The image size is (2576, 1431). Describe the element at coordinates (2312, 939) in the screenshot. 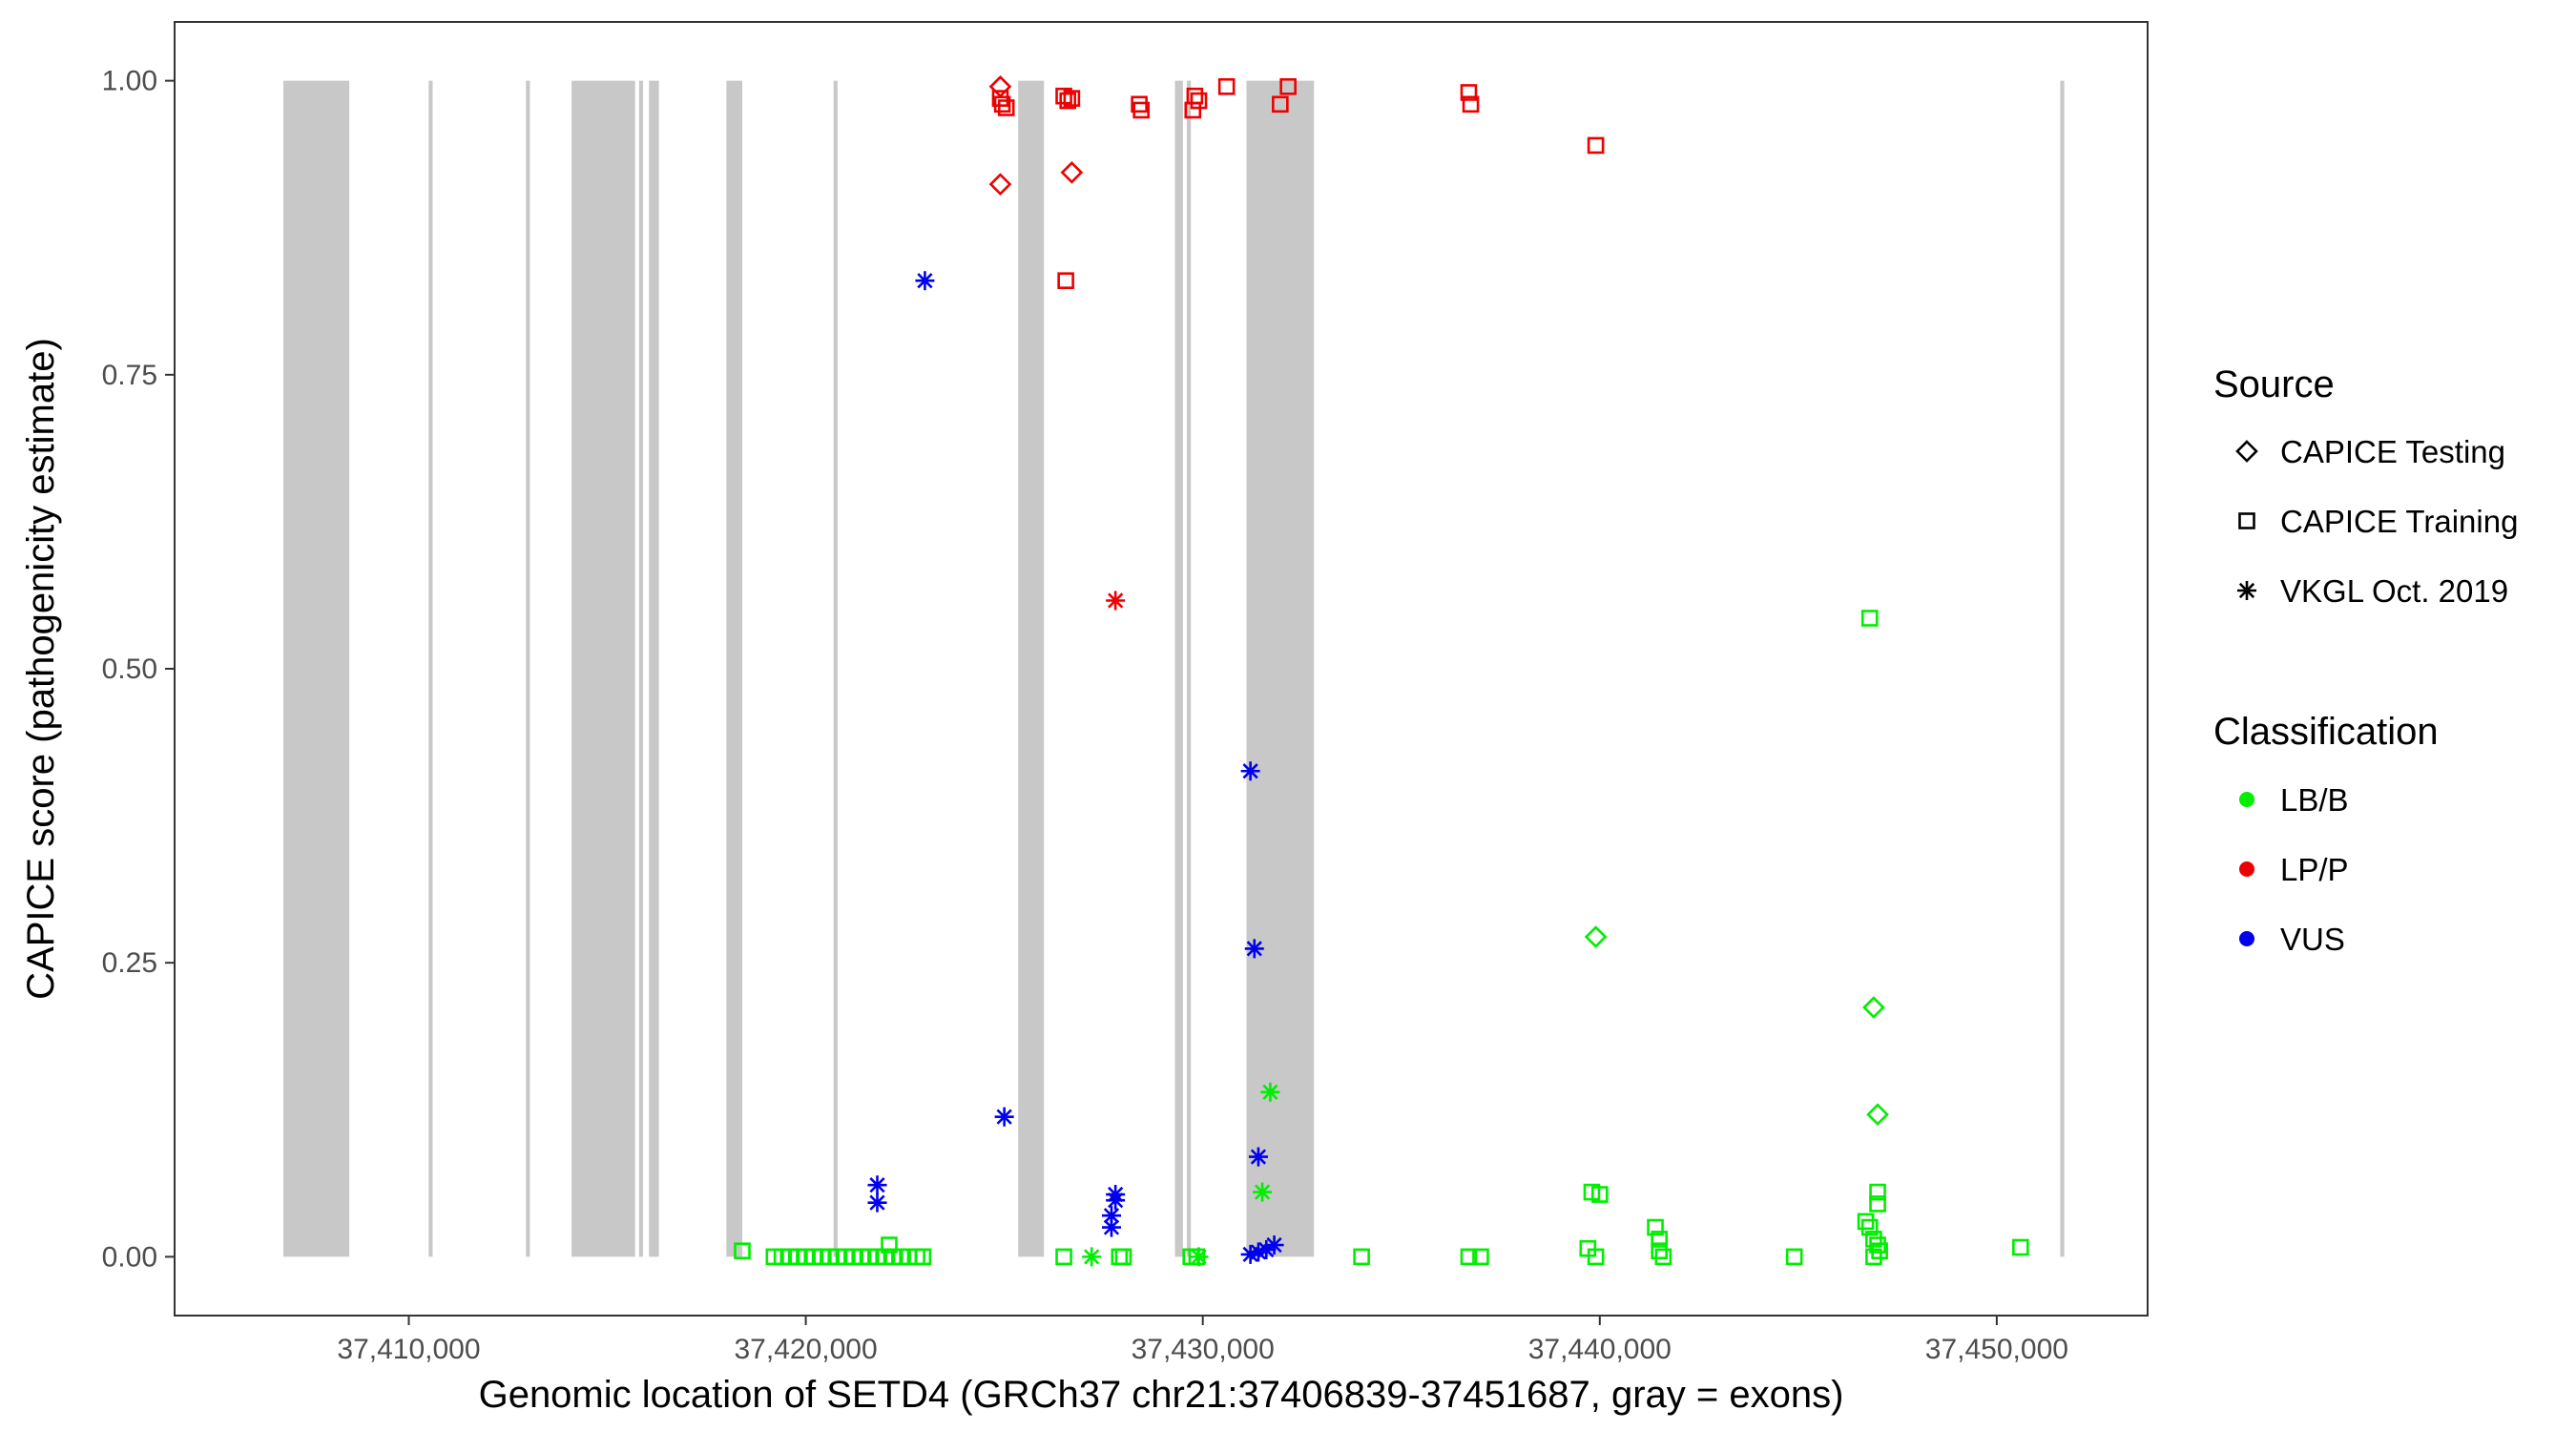

I see `legend-label: VUS` at that location.